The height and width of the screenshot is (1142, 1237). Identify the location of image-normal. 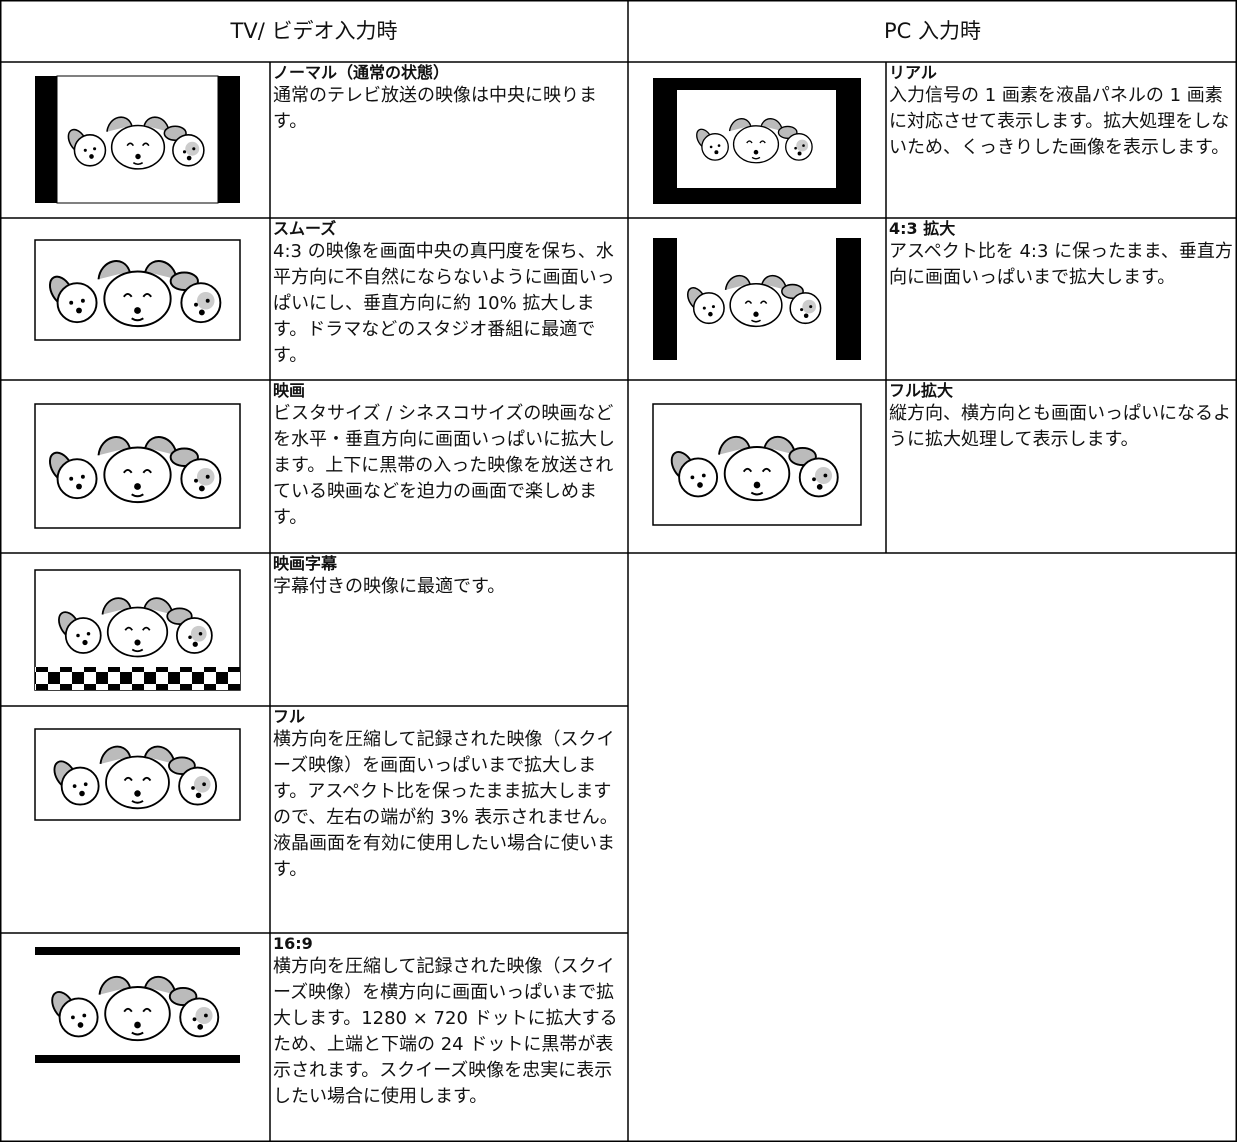
(137, 139).